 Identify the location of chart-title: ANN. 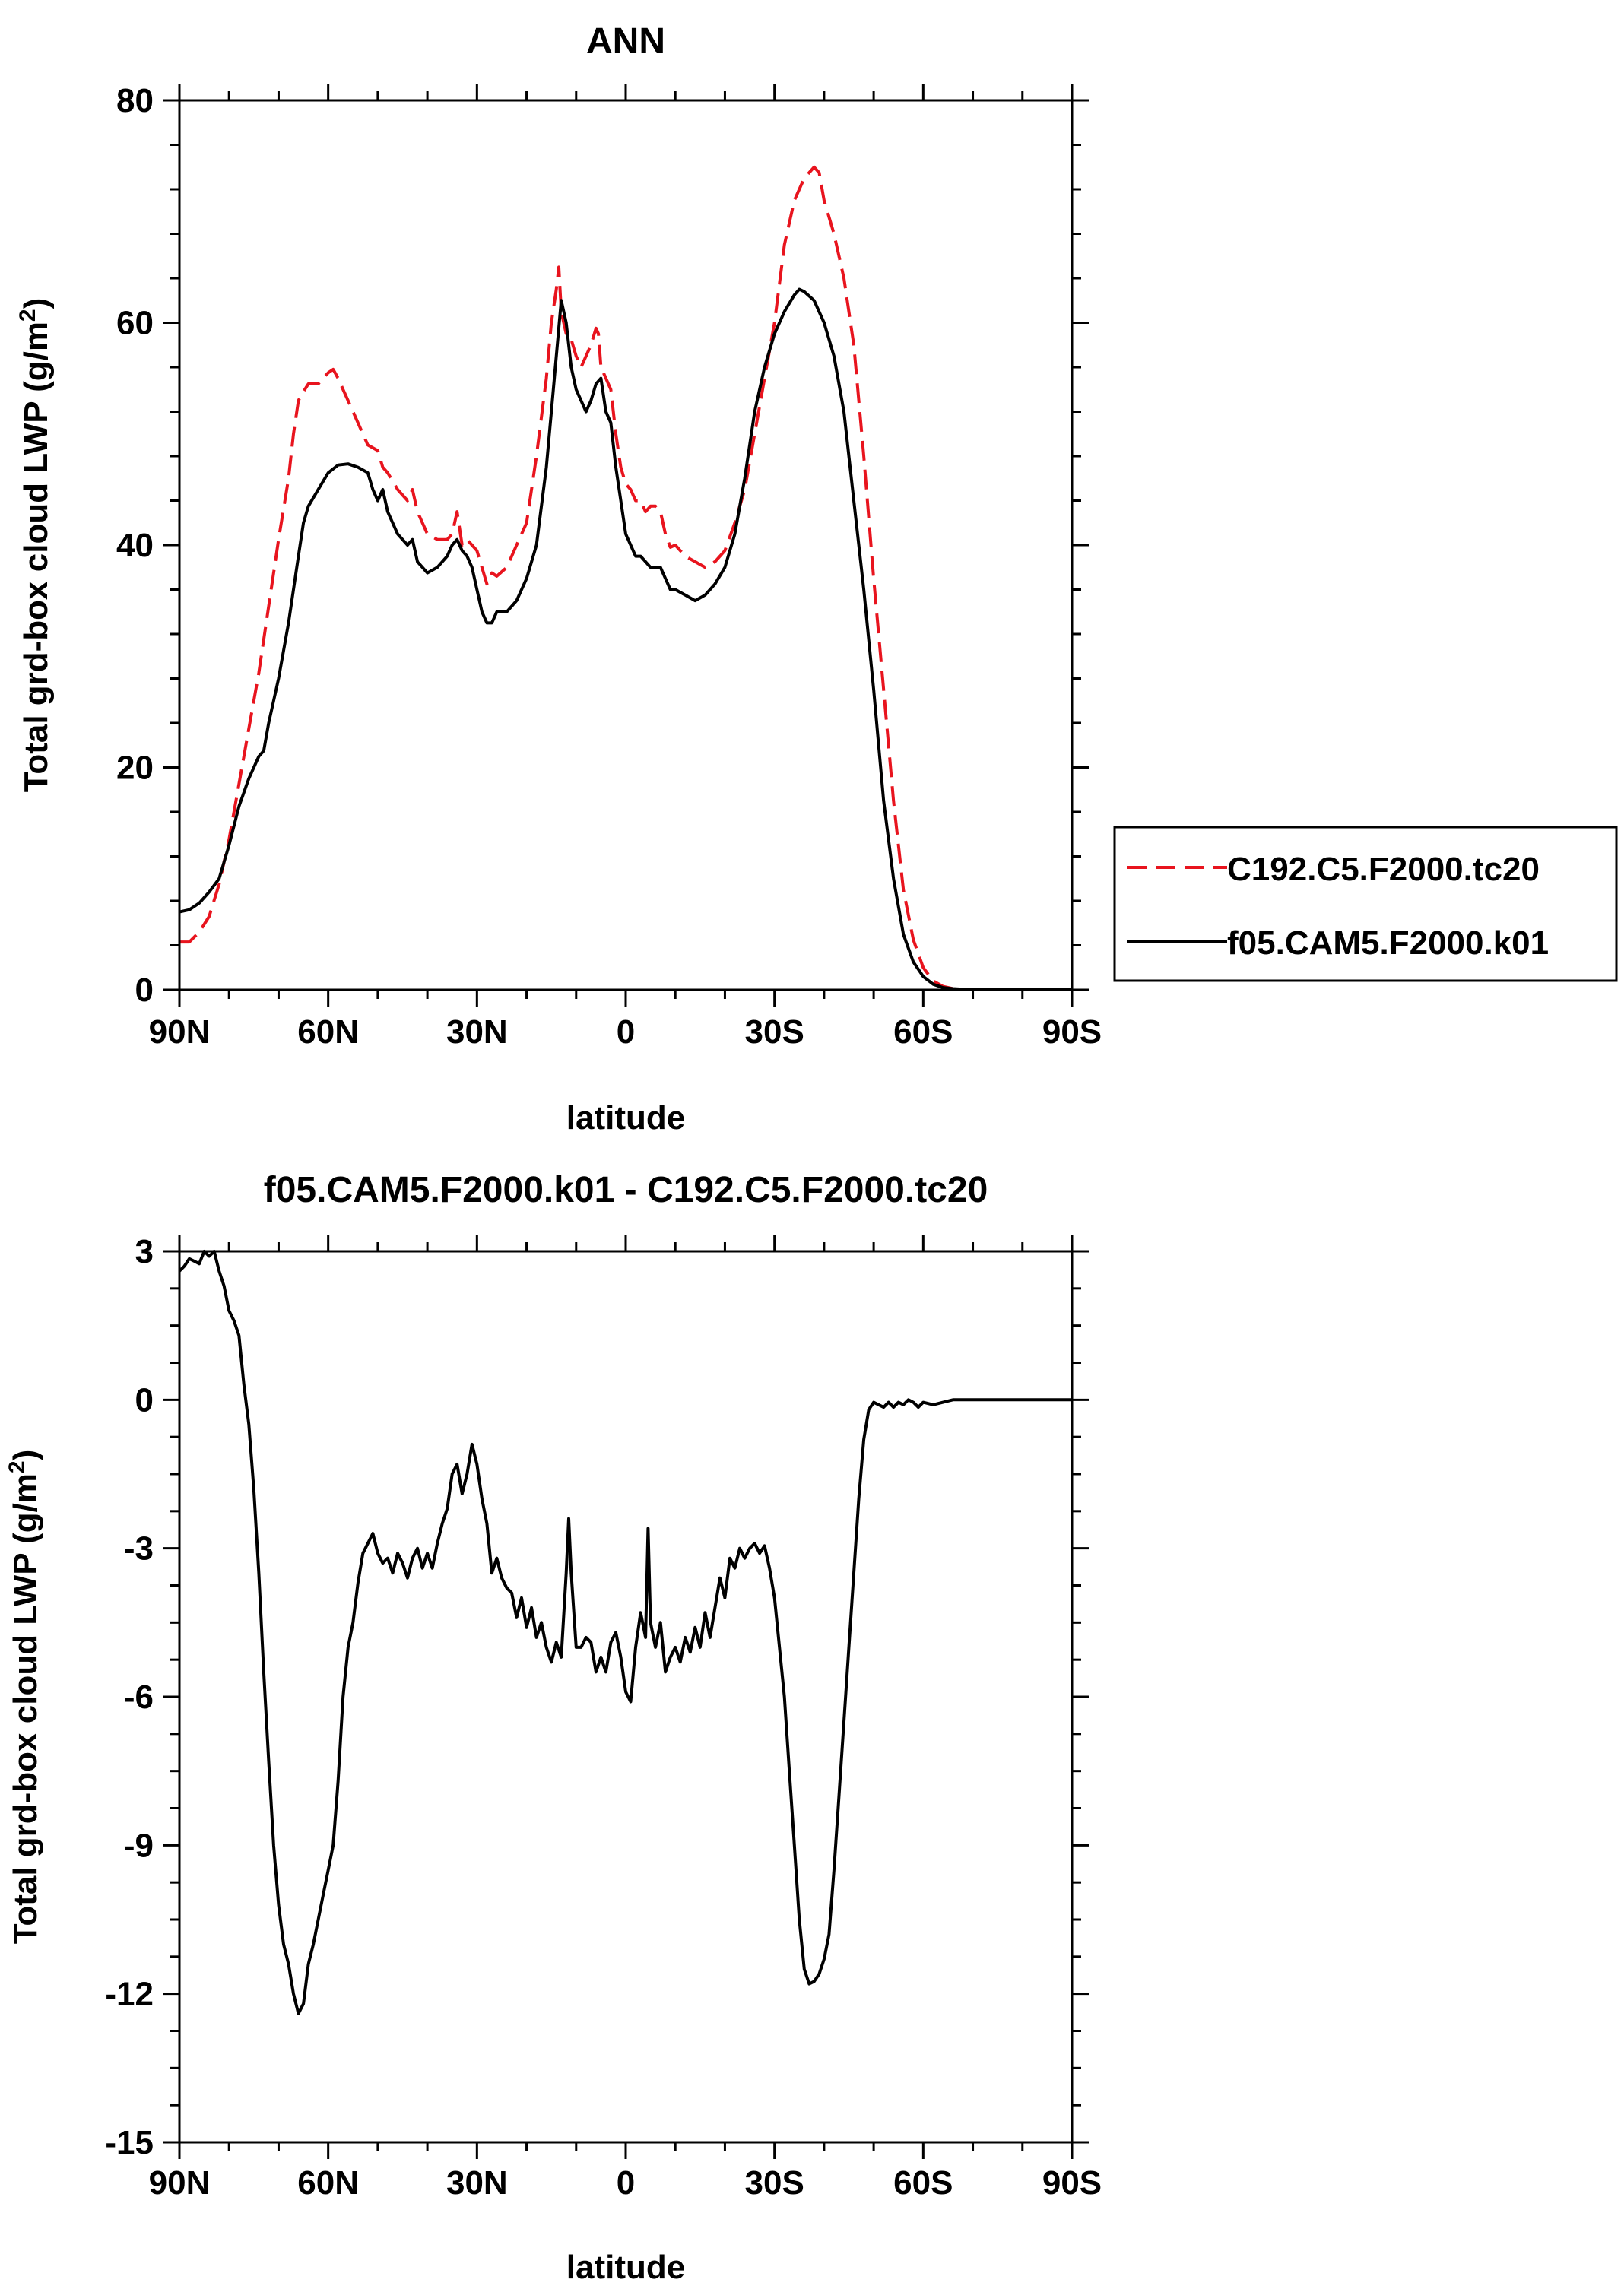
(625, 41).